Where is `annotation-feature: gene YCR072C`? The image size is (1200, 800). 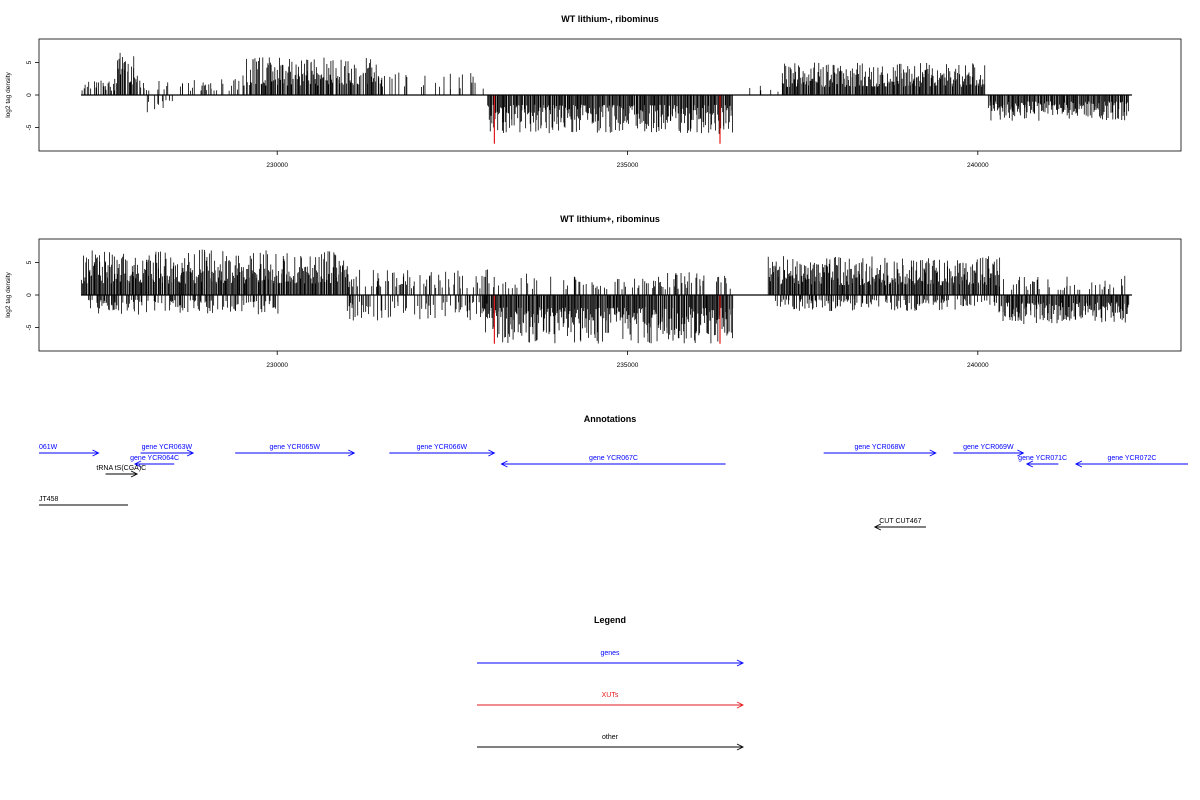
annotation-feature: gene YCR072C is located at coordinates (1131, 461).